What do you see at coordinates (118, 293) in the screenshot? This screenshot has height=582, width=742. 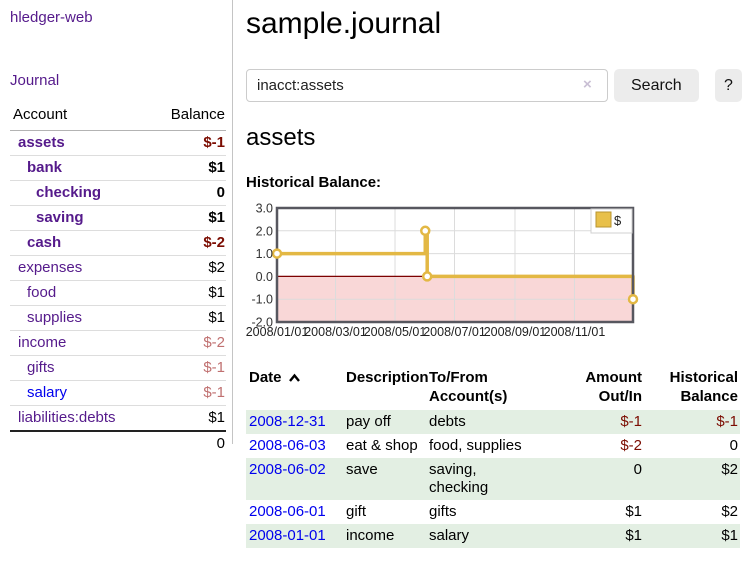 I see `account-row: food $1` at bounding box center [118, 293].